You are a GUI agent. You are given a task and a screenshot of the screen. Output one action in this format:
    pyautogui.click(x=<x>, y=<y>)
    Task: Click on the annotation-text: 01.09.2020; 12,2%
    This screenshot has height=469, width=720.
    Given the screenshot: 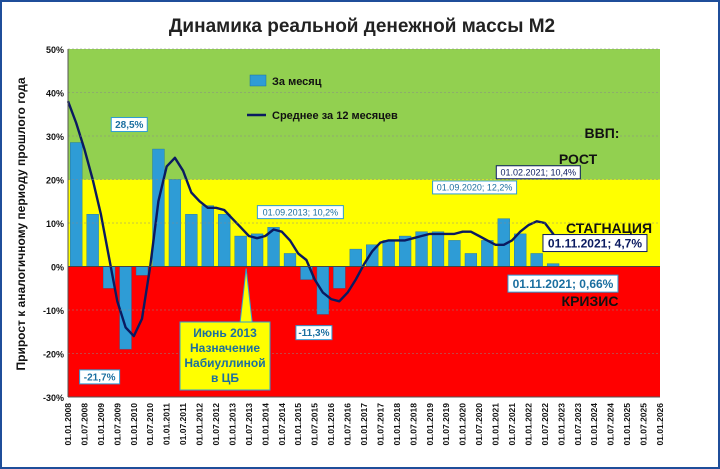 What is the action you would take?
    pyautogui.click(x=475, y=188)
    